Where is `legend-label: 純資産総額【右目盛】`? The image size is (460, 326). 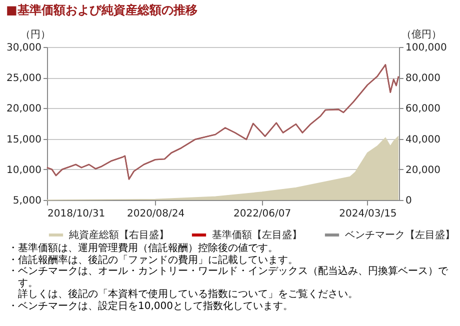
legend-label: 純資産総額【右目盛】 is located at coordinates (119, 235).